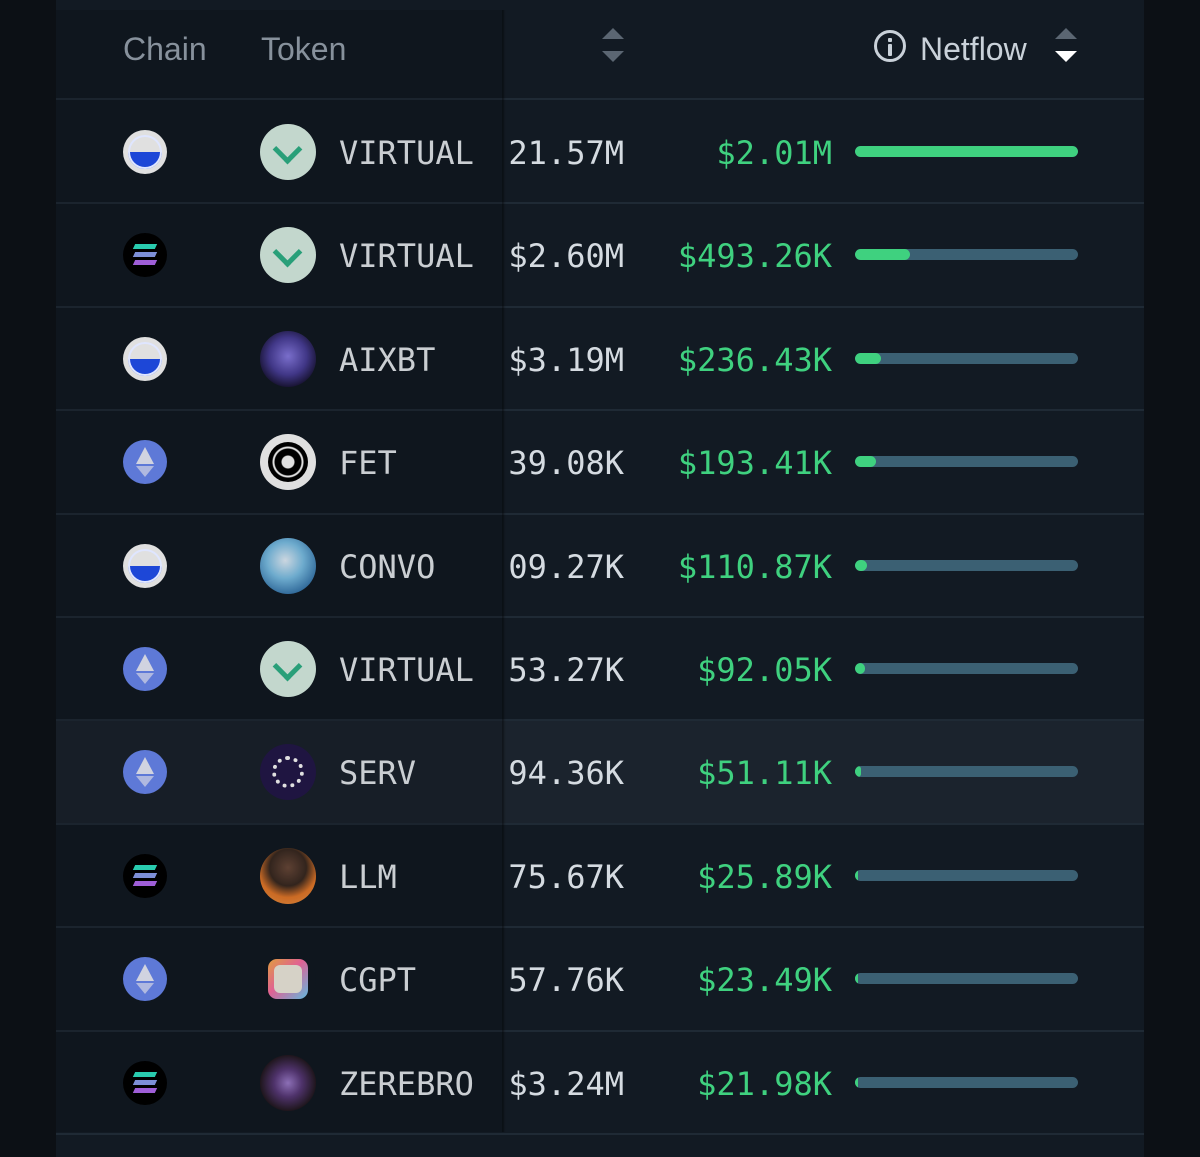 Image resolution: width=1200 pixels, height=1157 pixels. I want to click on outflow-value: $2.60M, so click(566, 256).